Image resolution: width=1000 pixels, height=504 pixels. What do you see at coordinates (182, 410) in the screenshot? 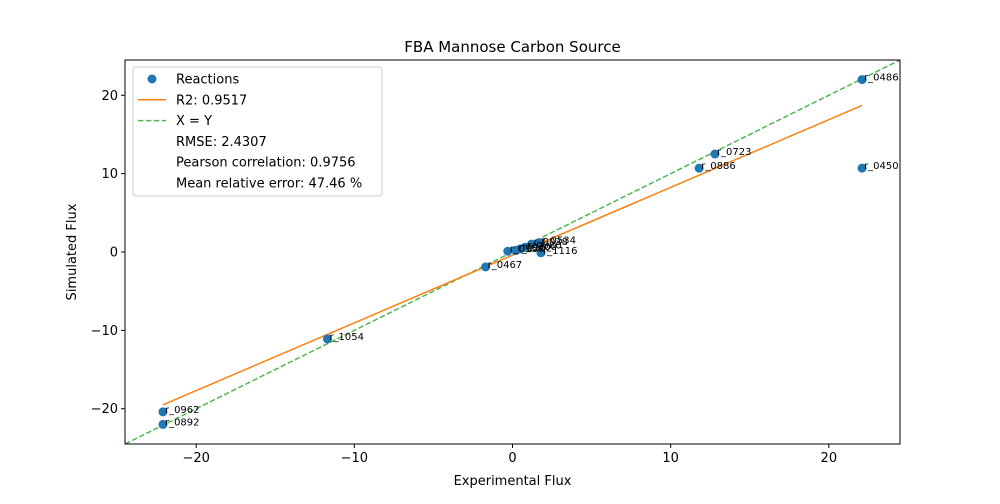
I see `point-label: r_0962` at bounding box center [182, 410].